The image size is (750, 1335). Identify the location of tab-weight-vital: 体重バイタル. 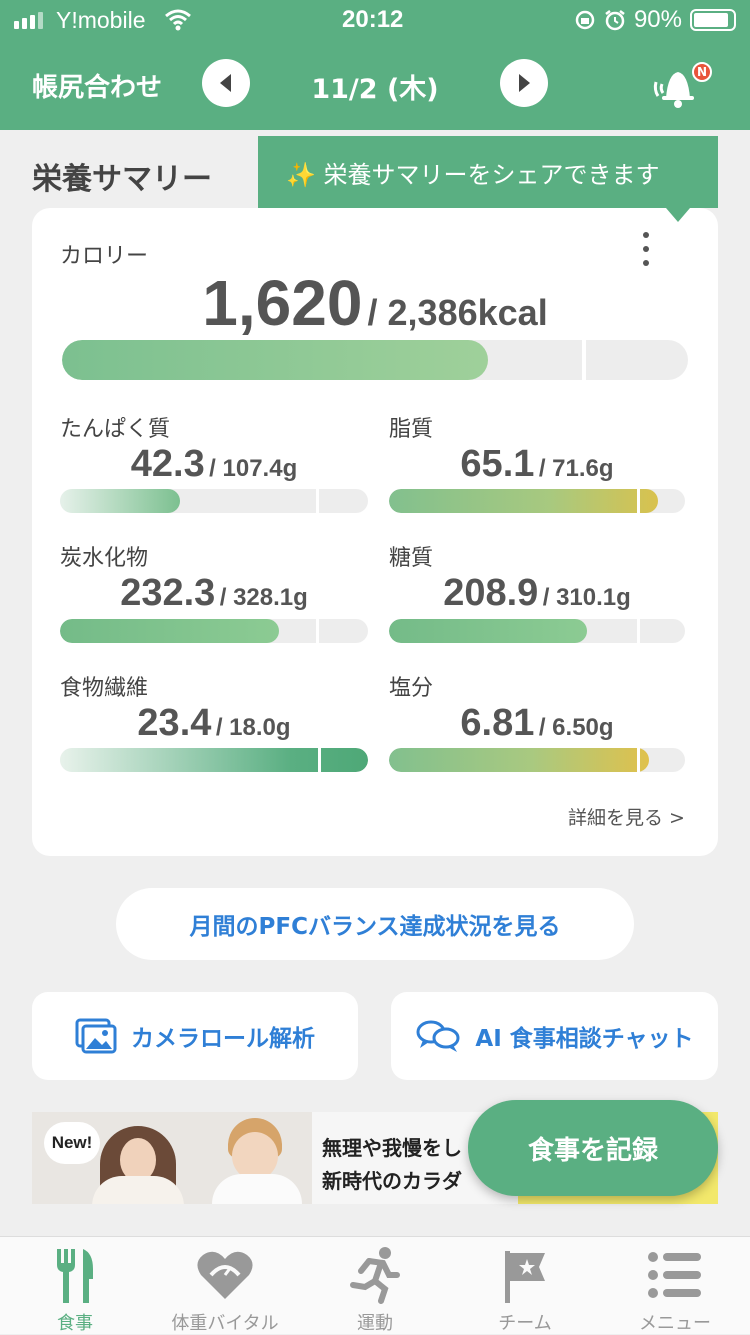
(225, 1286).